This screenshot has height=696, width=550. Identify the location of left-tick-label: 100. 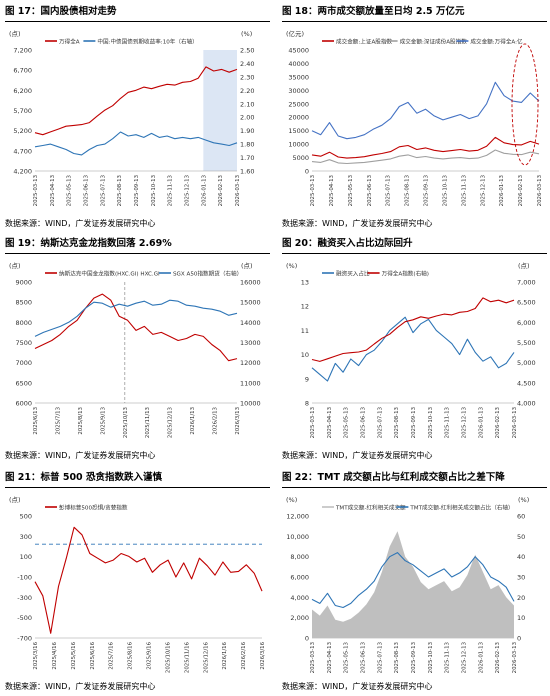
(26, 557).